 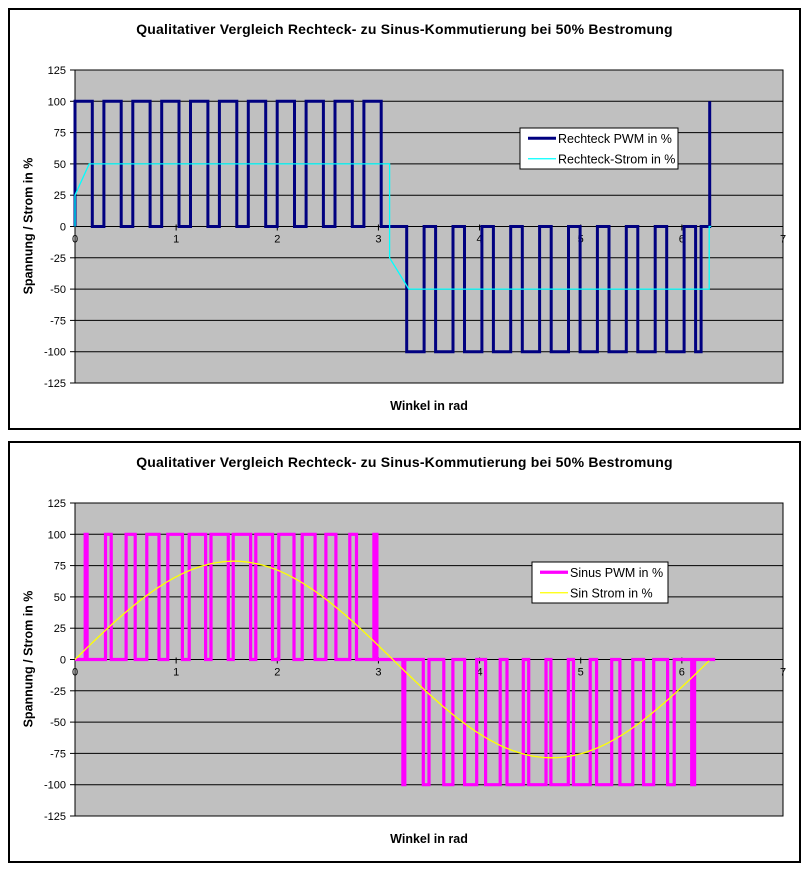 I want to click on legend-label: Rechteck-Strom in %, so click(x=616, y=159).